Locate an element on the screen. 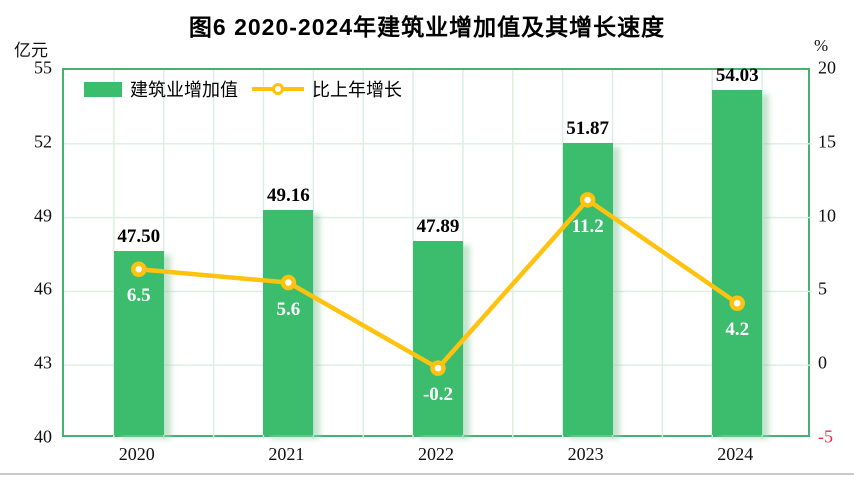 The height and width of the screenshot is (479, 854). y-axis-tick: 15 is located at coordinates (827, 141).